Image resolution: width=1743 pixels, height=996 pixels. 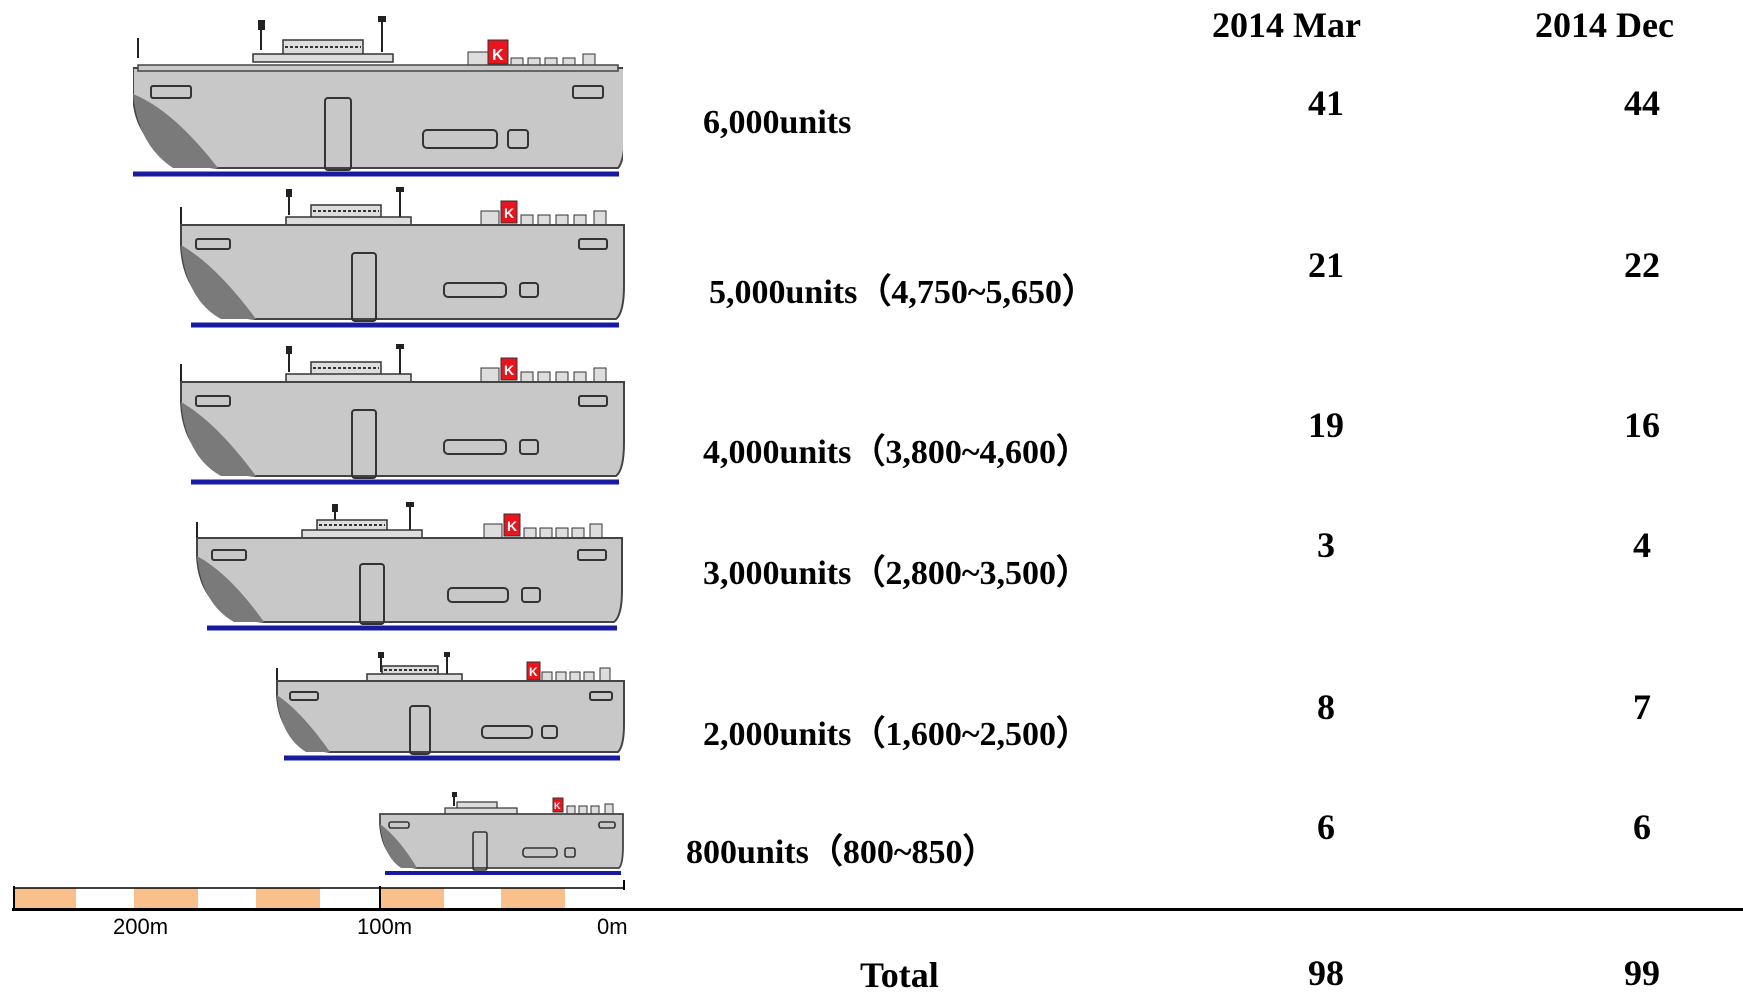 I want to click on ship-4000-icon: K, so click(x=402, y=414).